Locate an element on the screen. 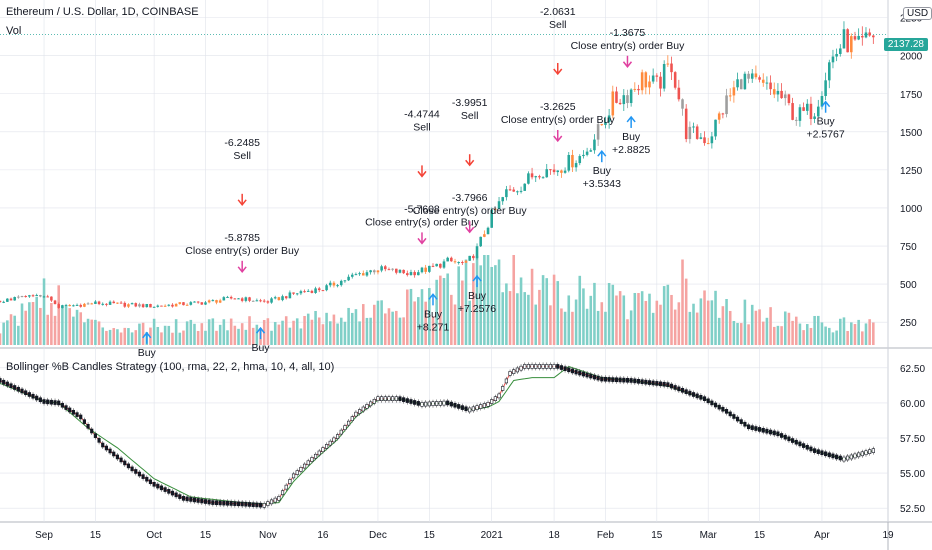 The width and height of the screenshot is (932, 550). signal-label: +2.8825 is located at coordinates (631, 150).